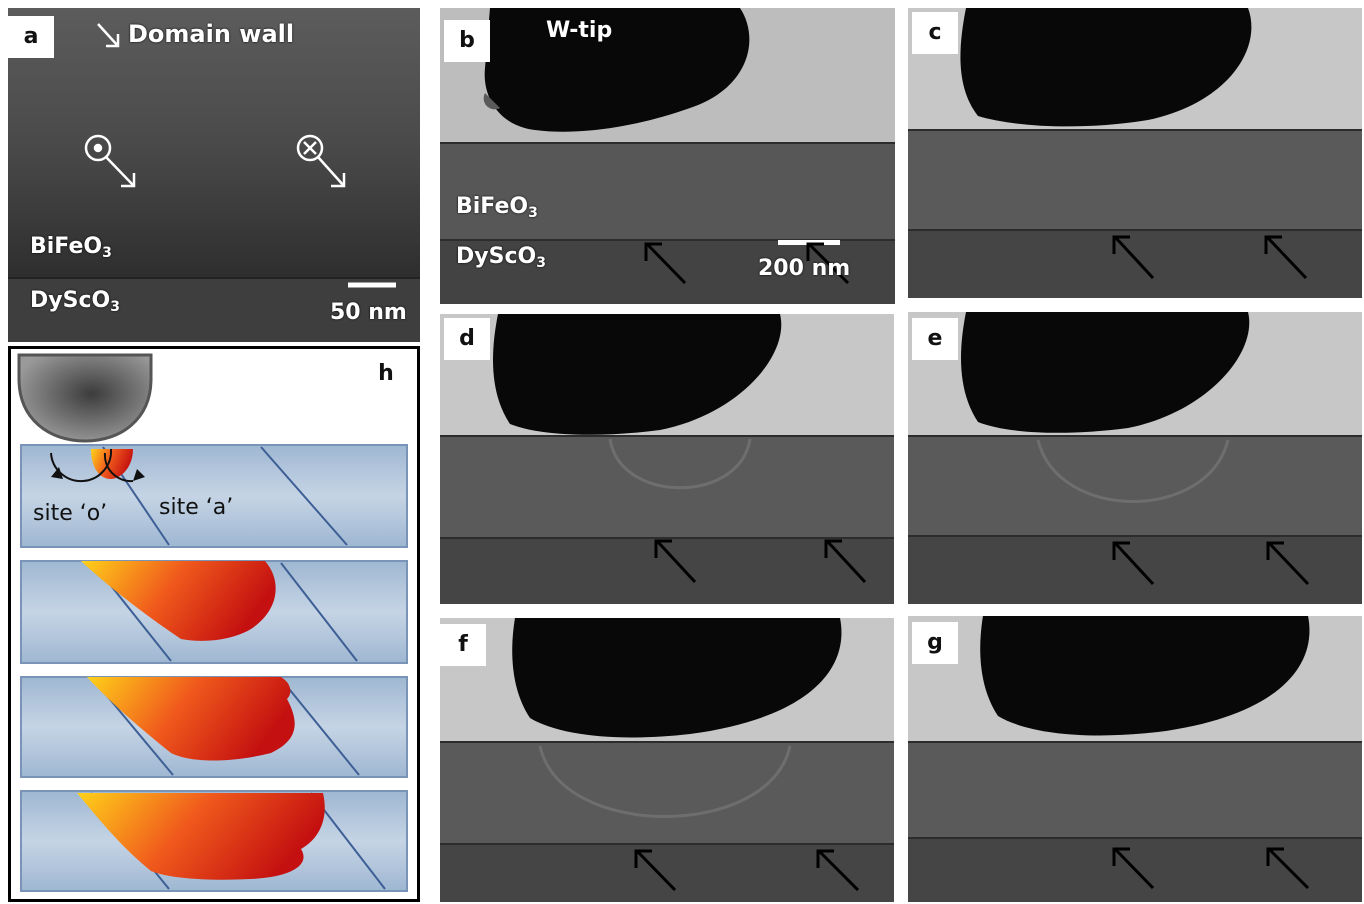 The height and width of the screenshot is (904, 1364). What do you see at coordinates (321, 161) in the screenshot?
I see `polarization-in-icon` at bounding box center [321, 161].